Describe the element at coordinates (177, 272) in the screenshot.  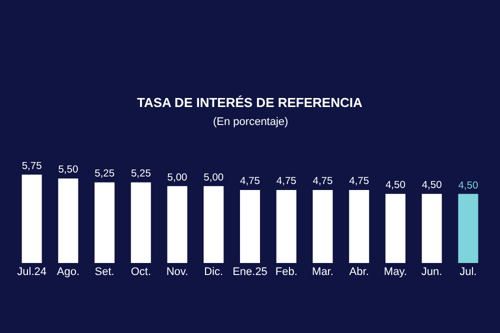
I see `x-tick-label: Nov.` at that location.